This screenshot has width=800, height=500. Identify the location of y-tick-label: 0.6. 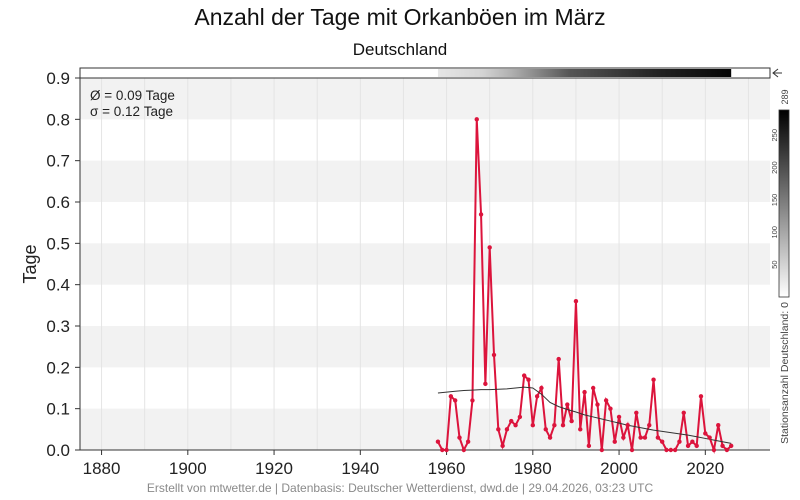
(58, 202).